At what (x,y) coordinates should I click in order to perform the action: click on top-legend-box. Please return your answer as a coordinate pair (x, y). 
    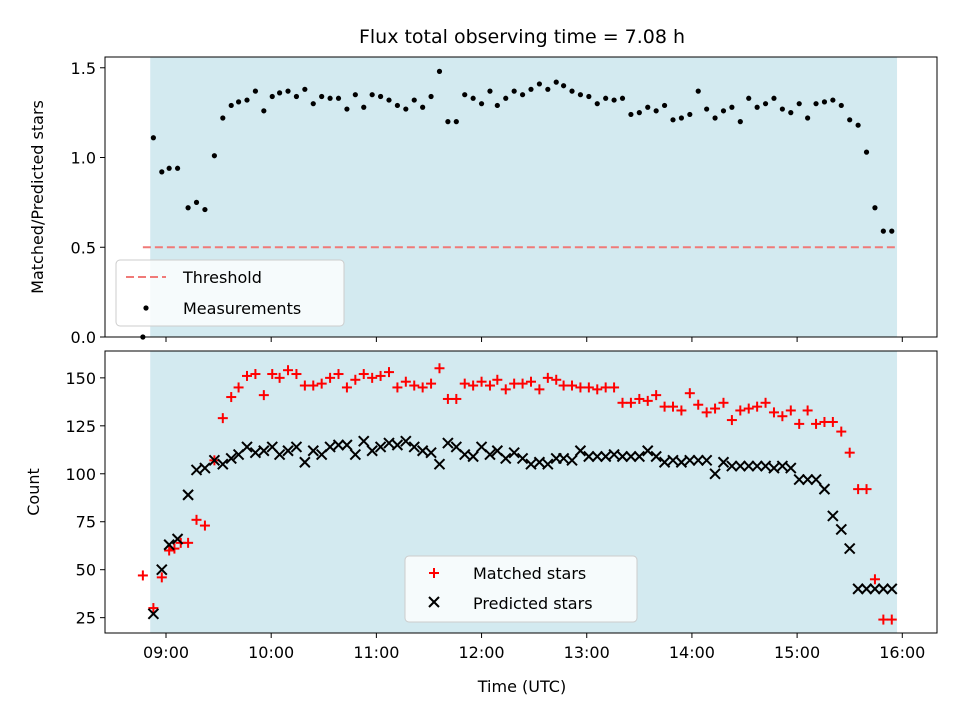
    Looking at the image, I should click on (230, 293).